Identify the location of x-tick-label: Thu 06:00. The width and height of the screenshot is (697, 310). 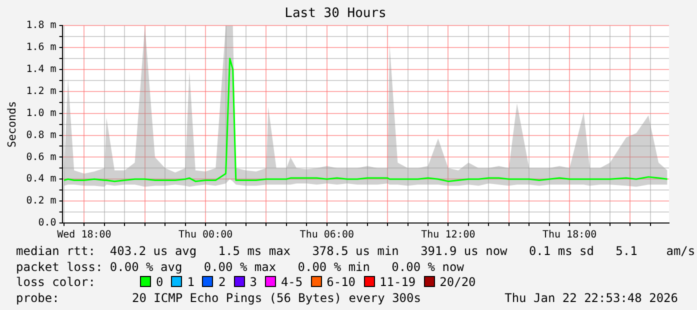
(327, 235).